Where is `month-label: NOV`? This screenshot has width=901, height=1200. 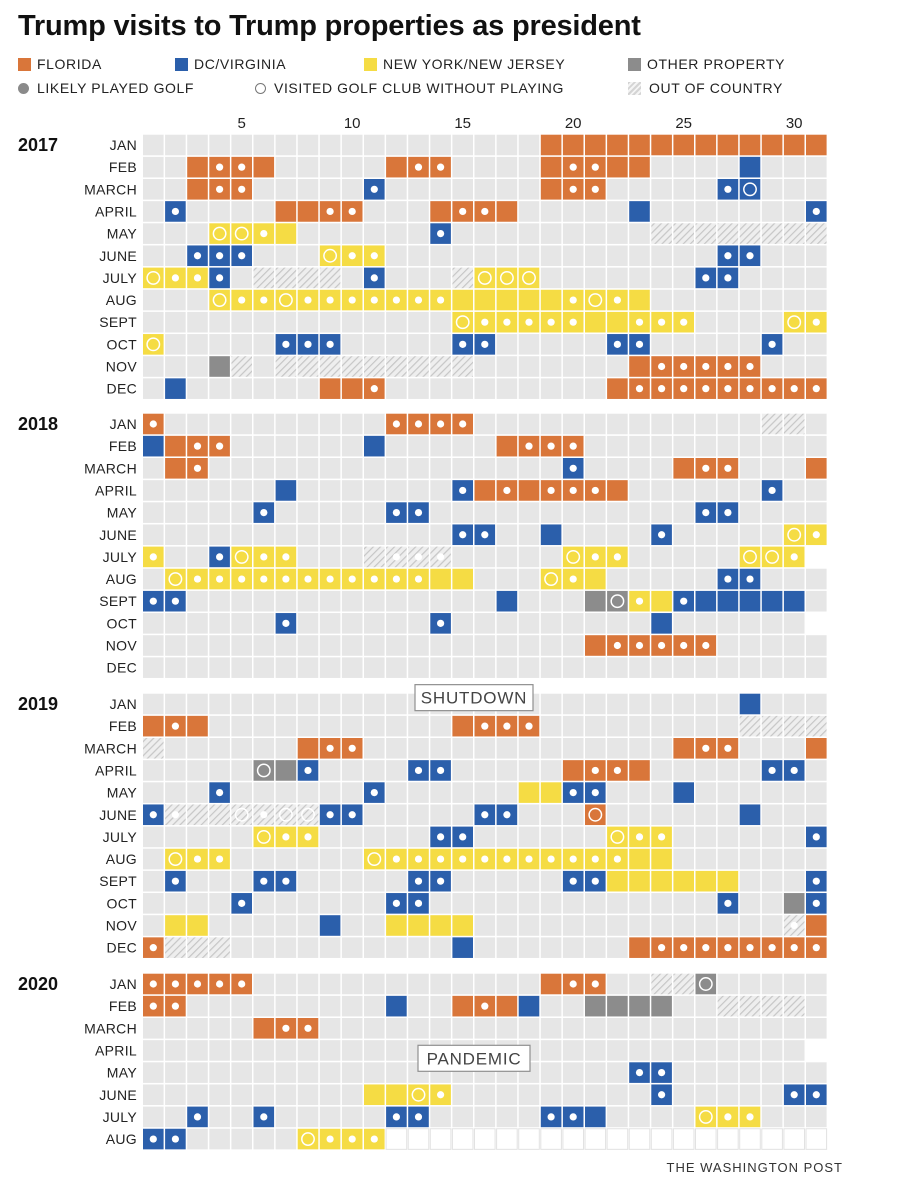 month-label: NOV is located at coordinates (122, 646).